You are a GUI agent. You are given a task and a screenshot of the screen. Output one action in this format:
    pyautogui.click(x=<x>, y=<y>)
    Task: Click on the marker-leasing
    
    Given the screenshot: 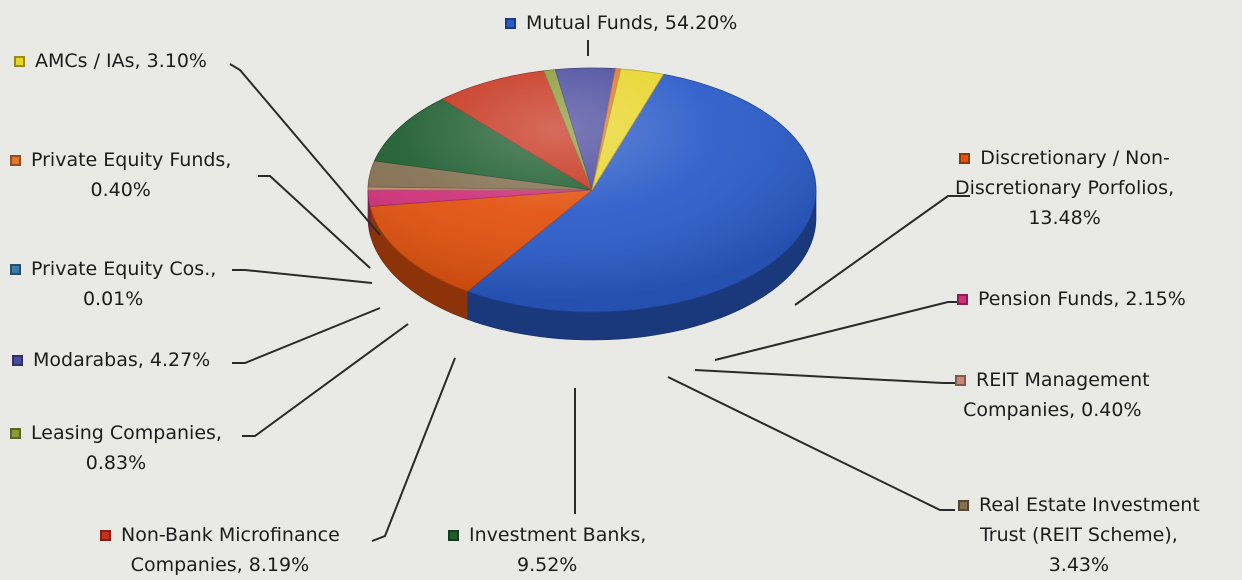 What is the action you would take?
    pyautogui.click(x=15, y=433)
    